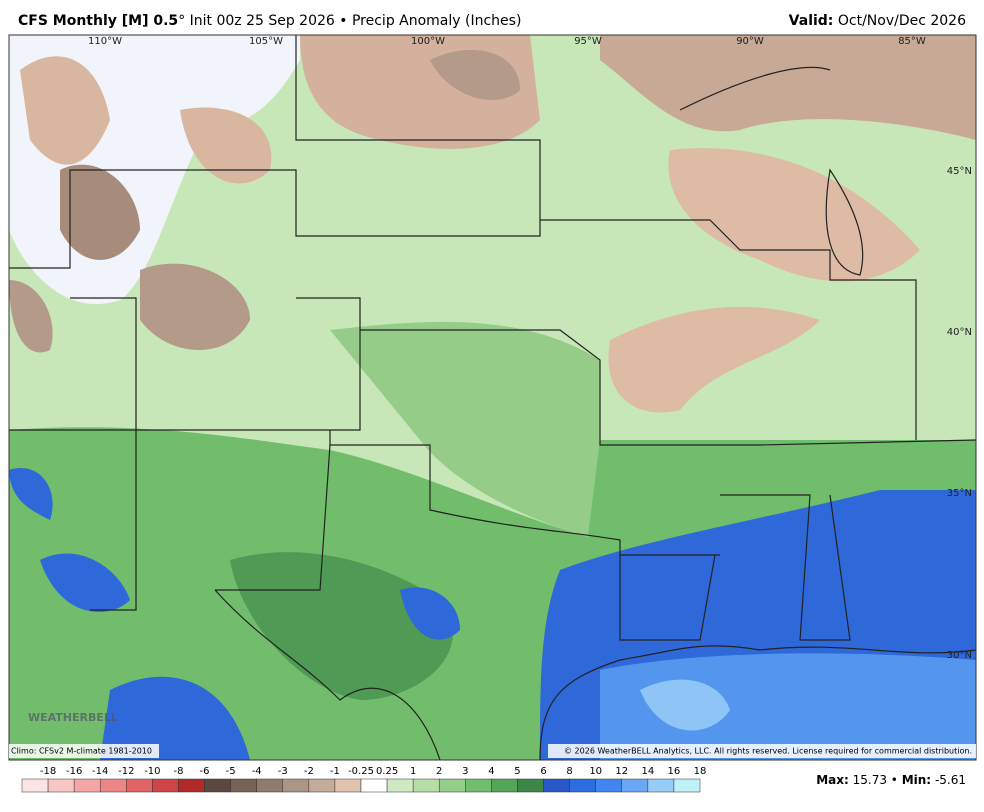  Describe the element at coordinates (517, 771) in the screenshot. I see `colorbar-label: 5` at that location.